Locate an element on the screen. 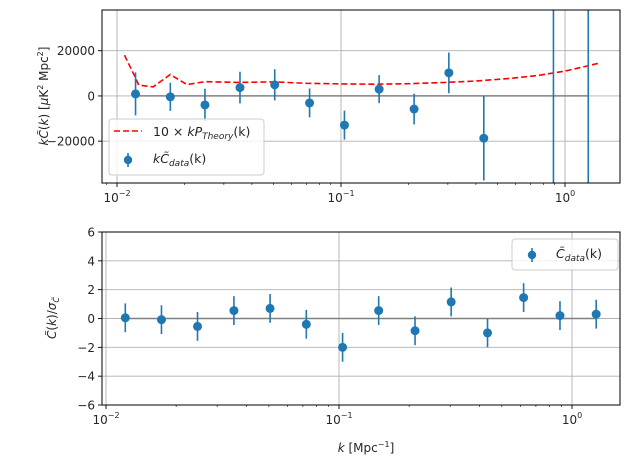 This screenshot has height=470, width=629. theory-line is located at coordinates (361, 71).